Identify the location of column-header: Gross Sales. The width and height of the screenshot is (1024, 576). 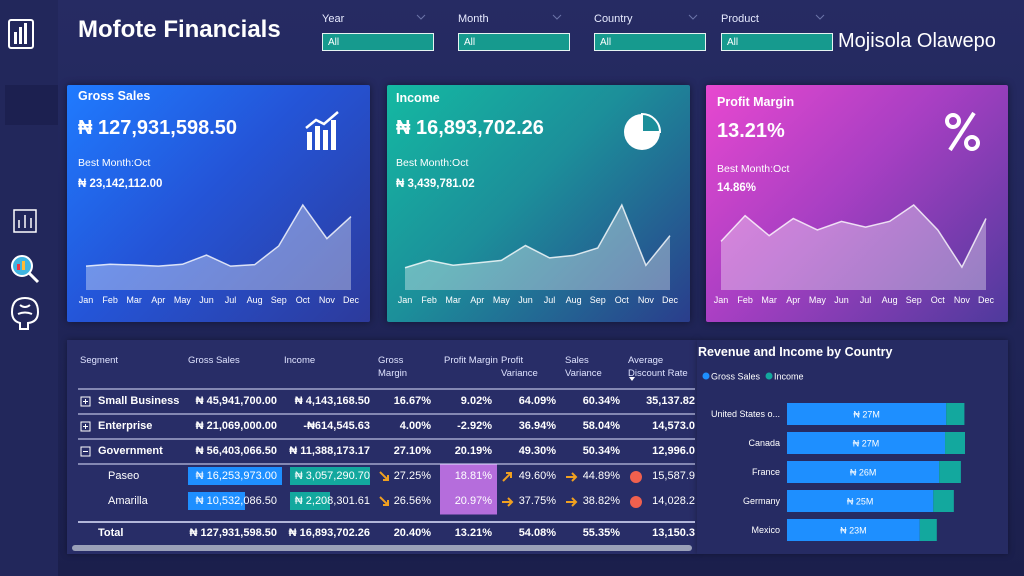
(214, 360).